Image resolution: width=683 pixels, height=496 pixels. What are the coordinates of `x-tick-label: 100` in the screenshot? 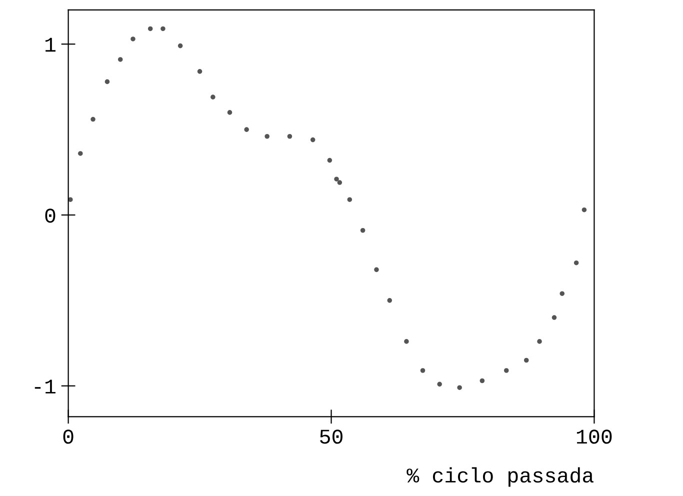 It's located at (594, 437).